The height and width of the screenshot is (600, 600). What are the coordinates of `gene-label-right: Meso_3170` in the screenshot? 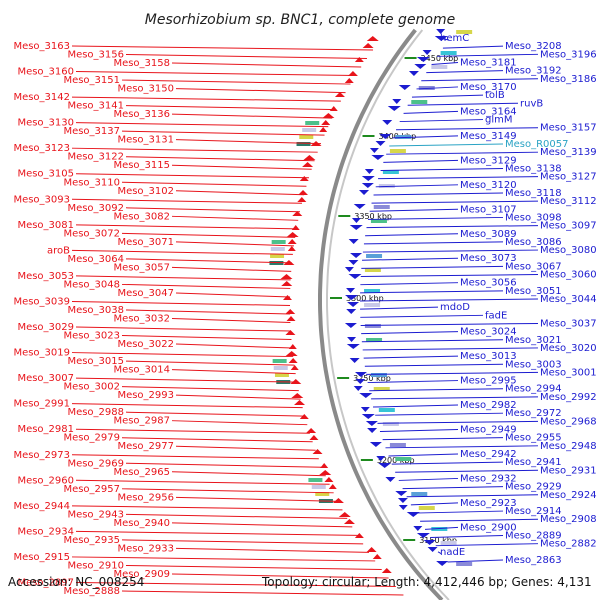 It's located at (488, 87).